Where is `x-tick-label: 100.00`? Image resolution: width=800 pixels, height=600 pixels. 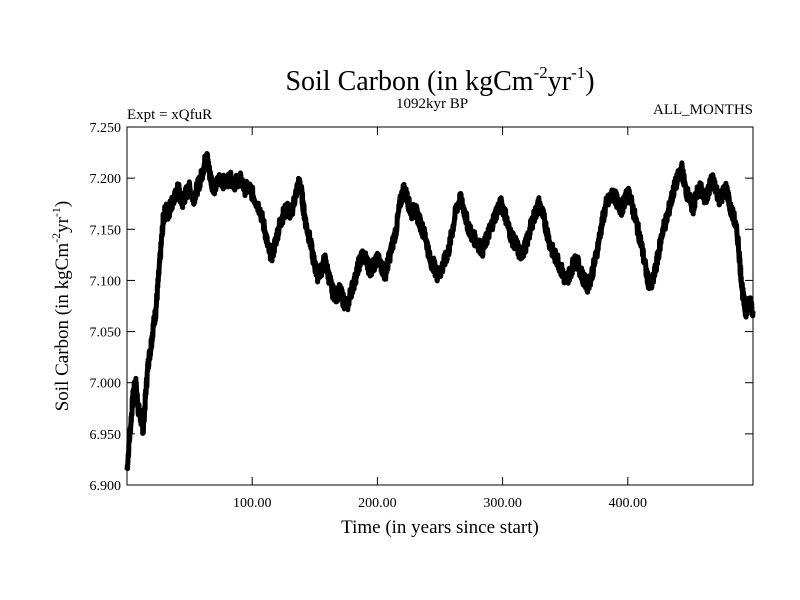 x-tick-label: 100.00 is located at coordinates (252, 503).